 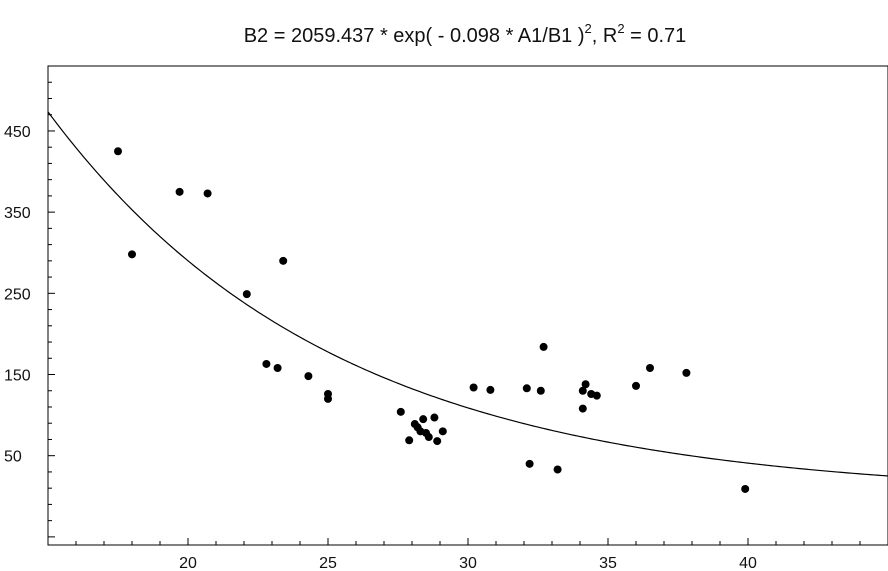 What do you see at coordinates (17, 213) in the screenshot?
I see `y-tick-label: 350` at bounding box center [17, 213].